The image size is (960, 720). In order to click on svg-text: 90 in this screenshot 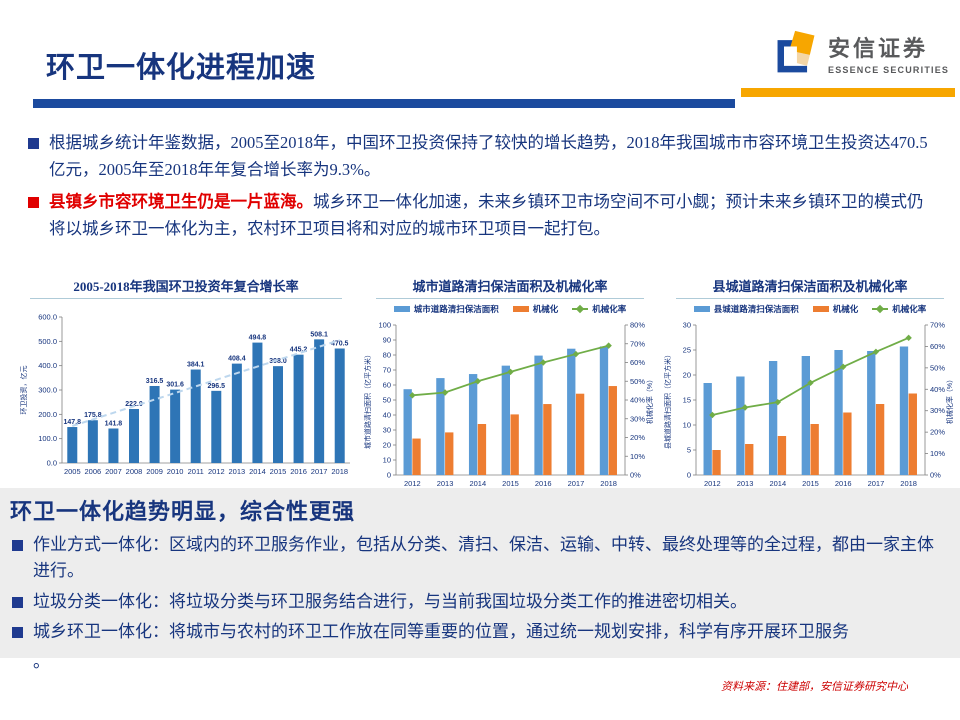, I will do `click(387, 340)`.